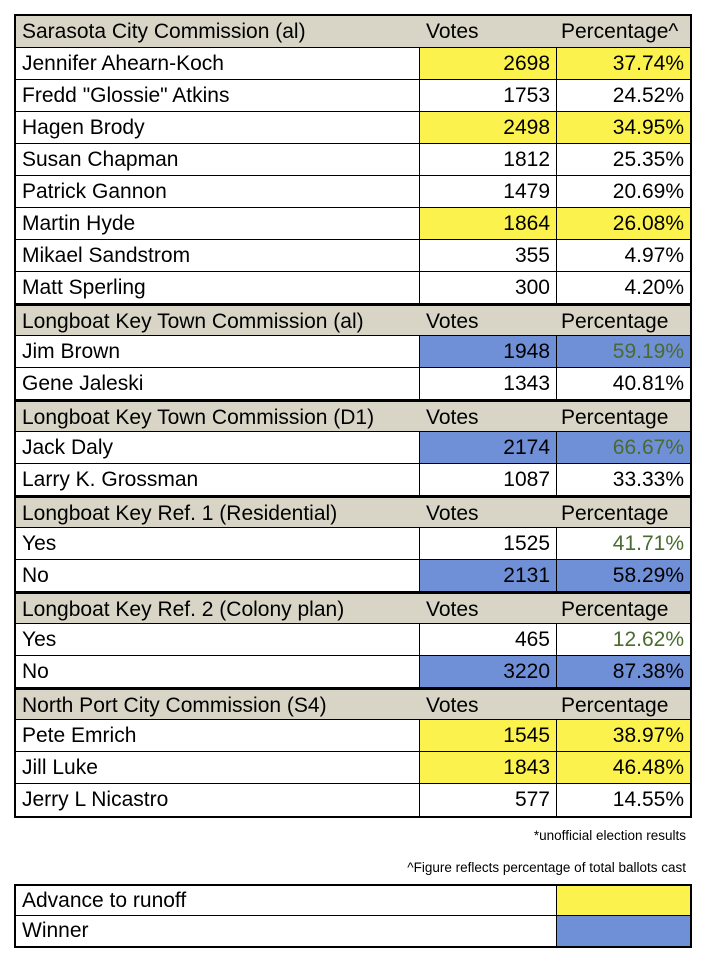 This screenshot has height=966, width=708. I want to click on legend: Advance to runoff Winner, so click(353, 916).